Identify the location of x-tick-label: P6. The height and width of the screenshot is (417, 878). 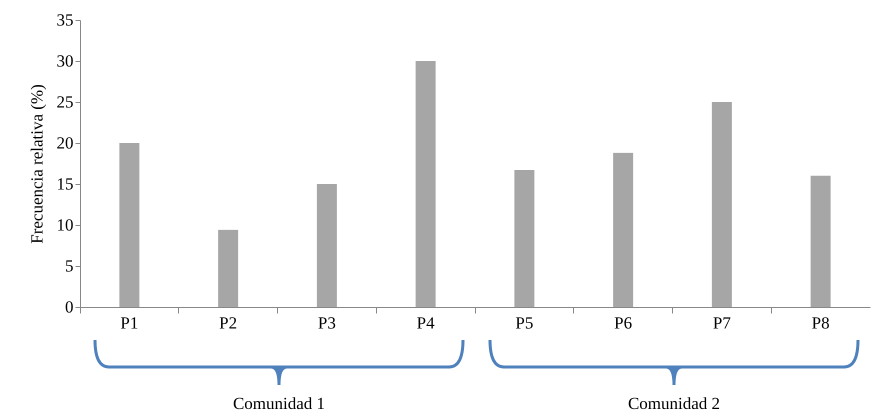
(623, 323).